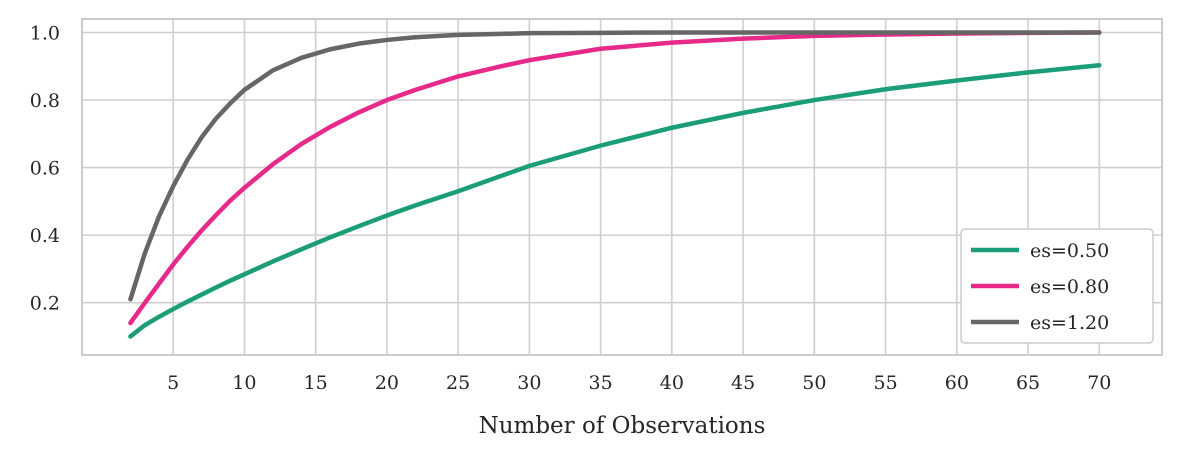 Image resolution: width=1182 pixels, height=460 pixels. What do you see at coordinates (601, 383) in the screenshot?
I see `x-tick-label: 35` at bounding box center [601, 383].